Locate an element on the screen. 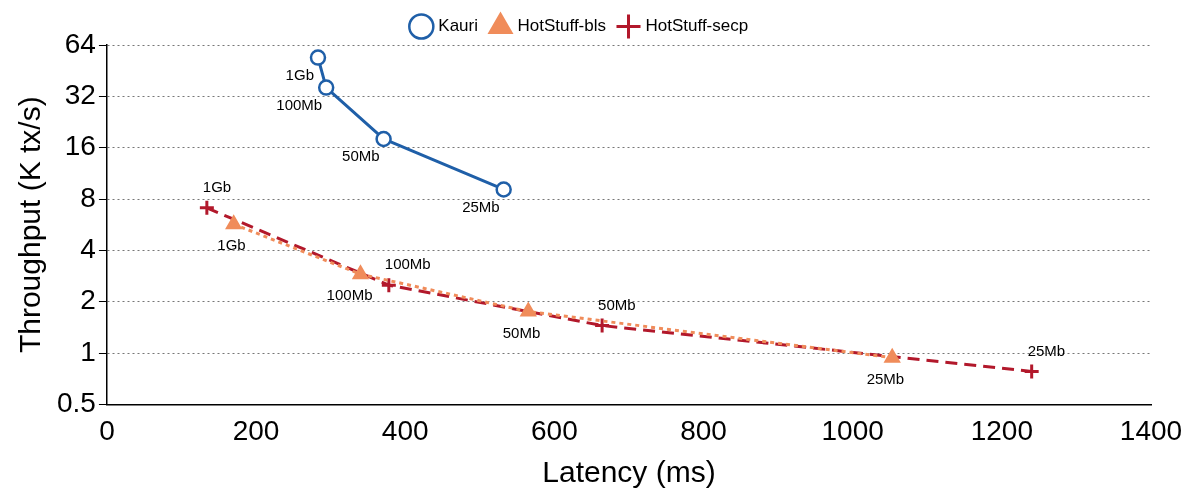  y-tick-label: 1 is located at coordinates (88, 351).